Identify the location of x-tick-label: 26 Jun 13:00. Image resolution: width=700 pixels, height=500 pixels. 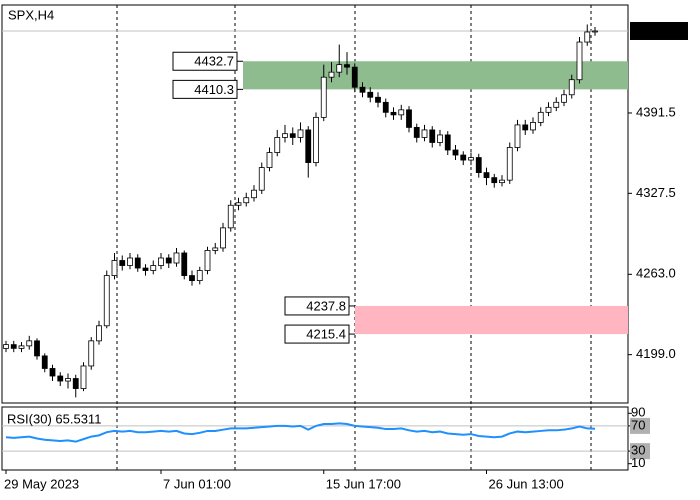
(526, 483).